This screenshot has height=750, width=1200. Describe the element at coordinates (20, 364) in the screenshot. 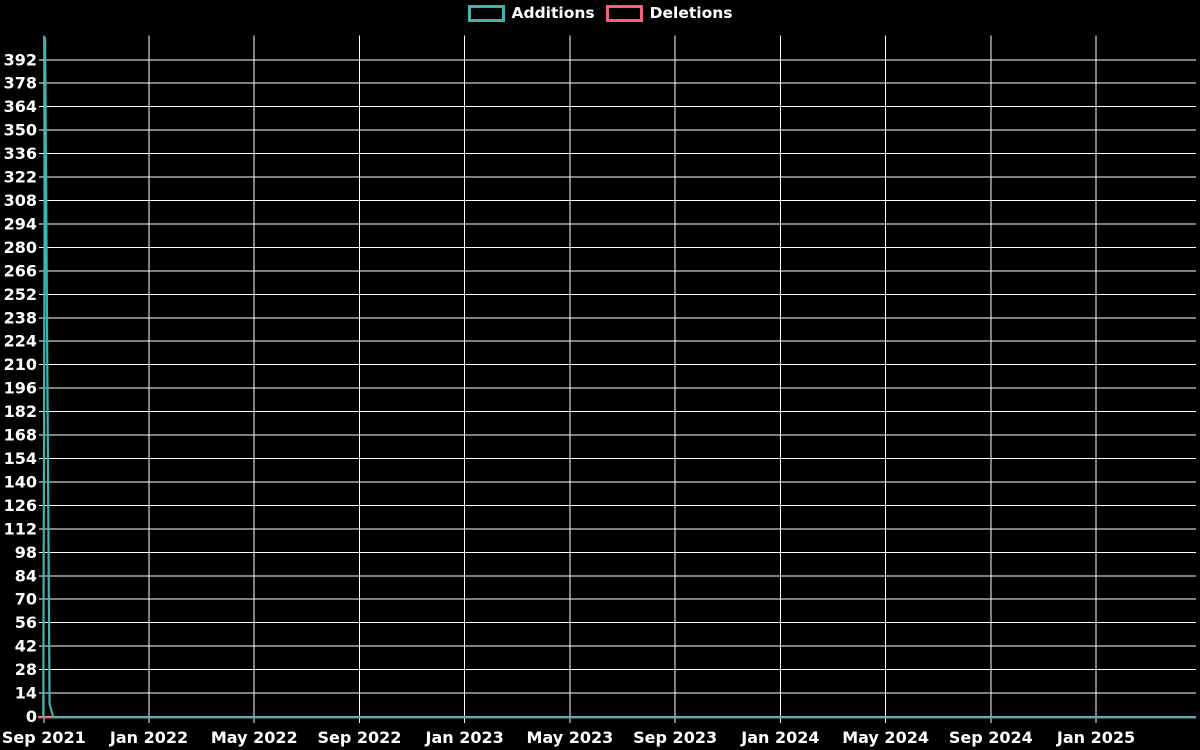

I see `y-tick-label: 210` at that location.